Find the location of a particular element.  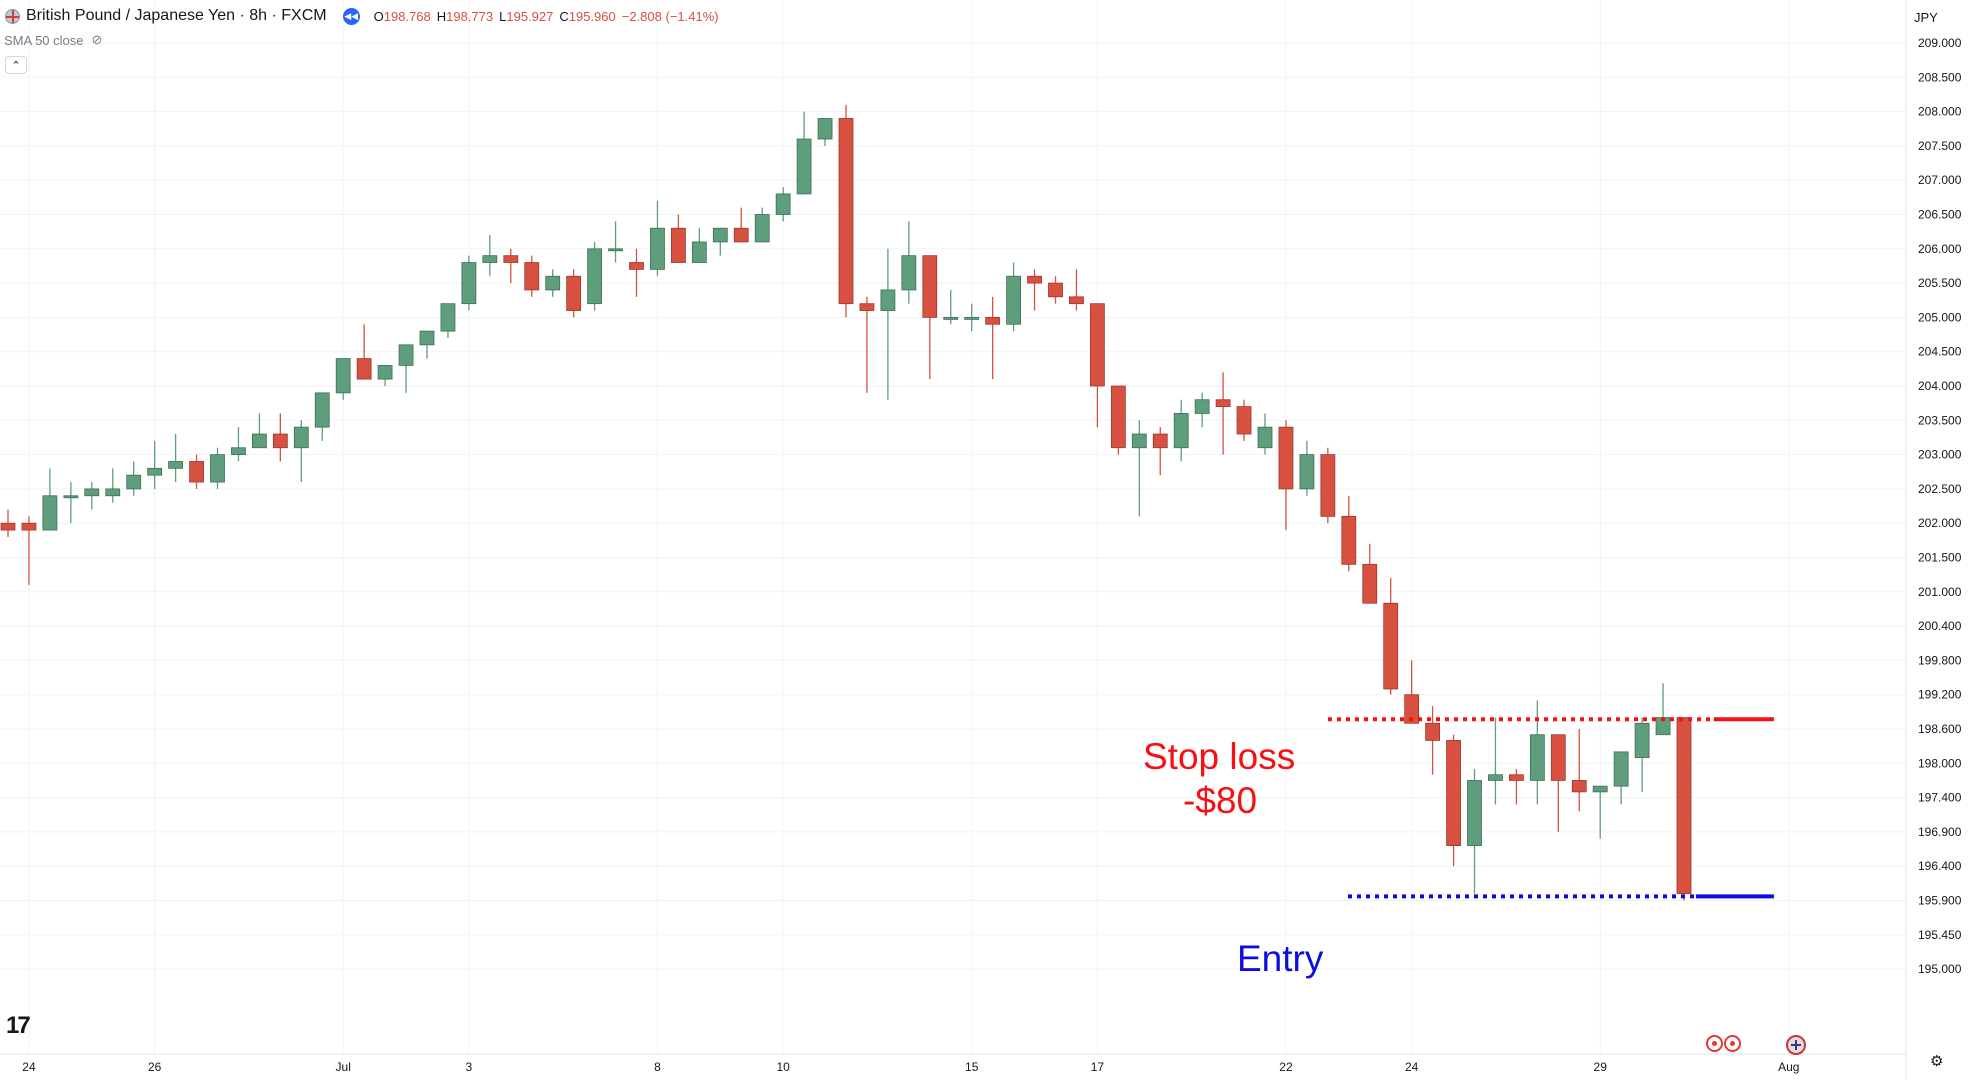

currency-label: JPY is located at coordinates (1926, 17).